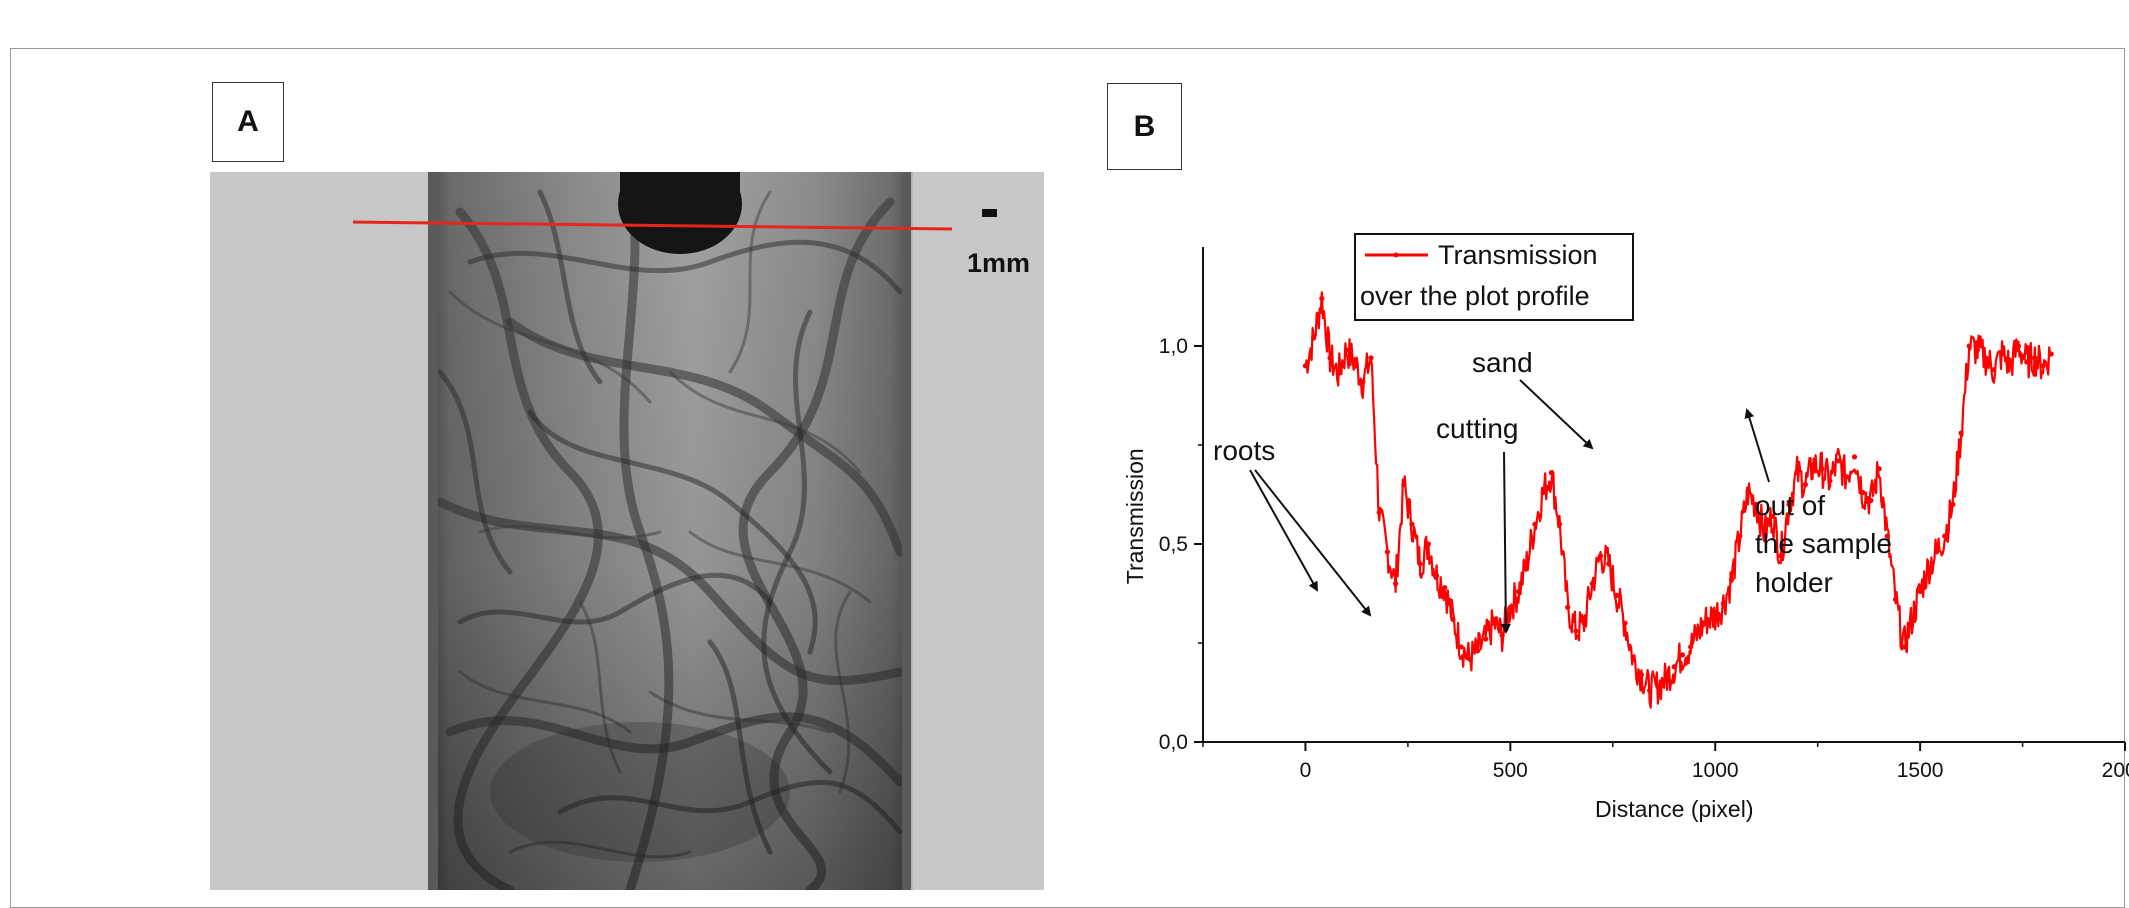  I want to click on panel-label-b: B, so click(1144, 126).